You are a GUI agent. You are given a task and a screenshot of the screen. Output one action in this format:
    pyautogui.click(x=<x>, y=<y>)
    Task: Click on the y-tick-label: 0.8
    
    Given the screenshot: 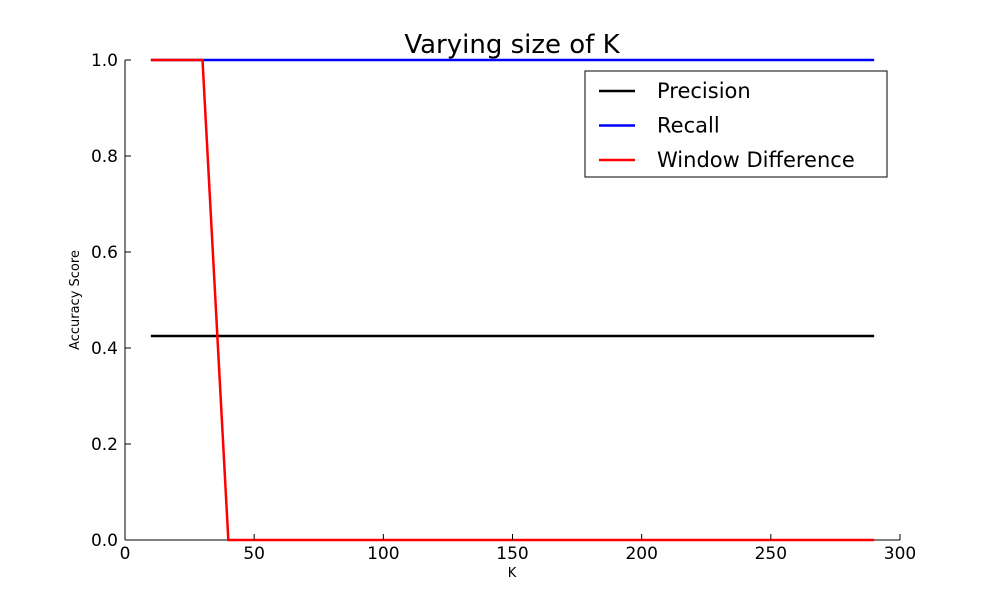 What is the action you would take?
    pyautogui.click(x=104, y=157)
    